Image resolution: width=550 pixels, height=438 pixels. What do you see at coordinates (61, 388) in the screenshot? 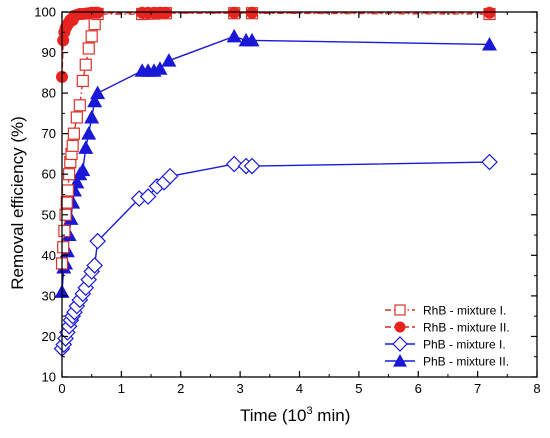
I see `x-tick-label: 0` at bounding box center [61, 388].